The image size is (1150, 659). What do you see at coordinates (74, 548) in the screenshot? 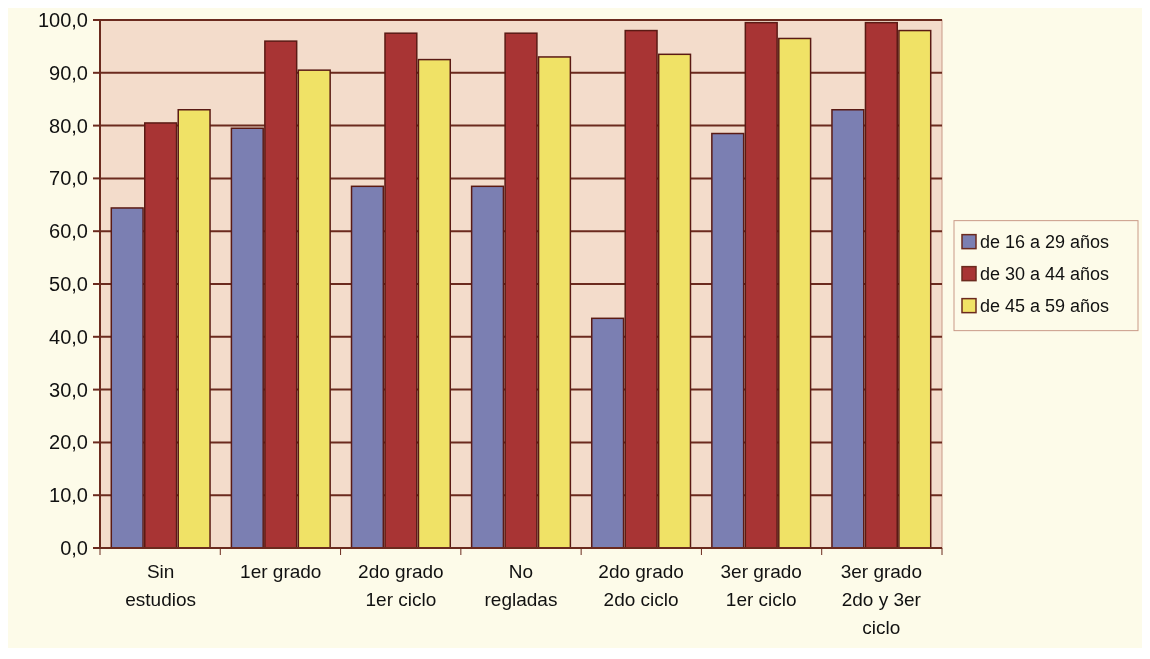
I see `y-tick-label: 0,0` at bounding box center [74, 548].